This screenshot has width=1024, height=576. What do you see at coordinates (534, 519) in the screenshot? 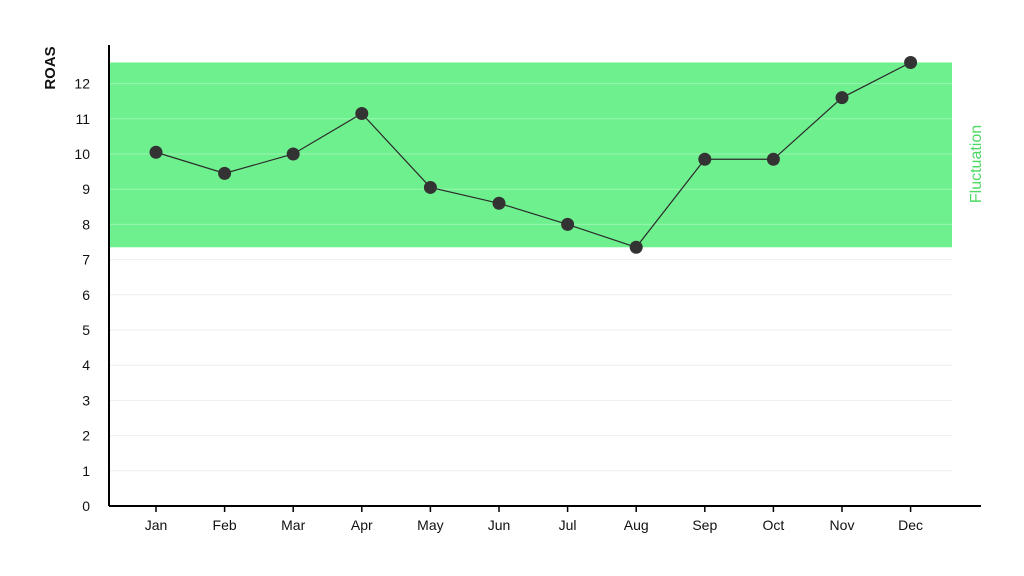
I see `x-tick-labels: Jan Feb Mar Apr May Jun Jul Aug Sep Oct Nov Dec` at bounding box center [534, 519].